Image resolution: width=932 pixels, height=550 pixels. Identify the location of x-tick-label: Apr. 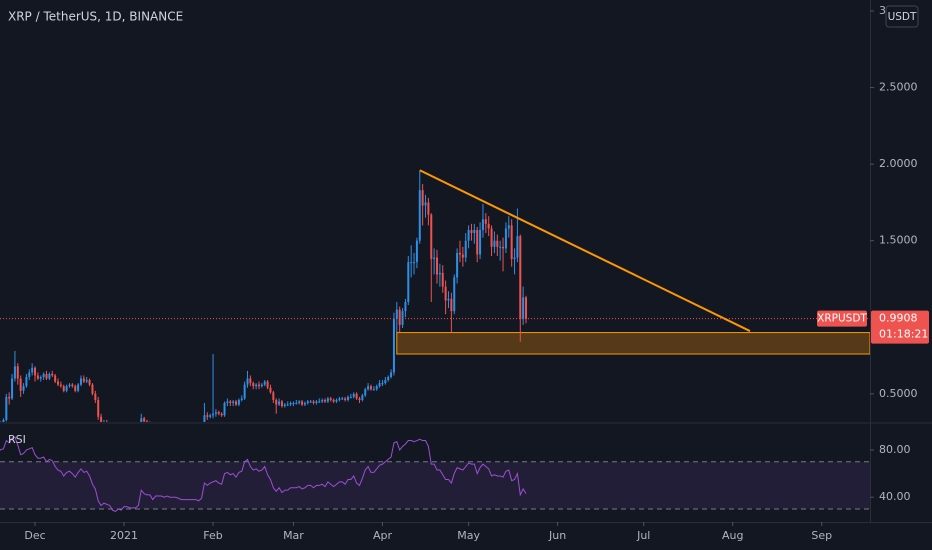
(383, 535).